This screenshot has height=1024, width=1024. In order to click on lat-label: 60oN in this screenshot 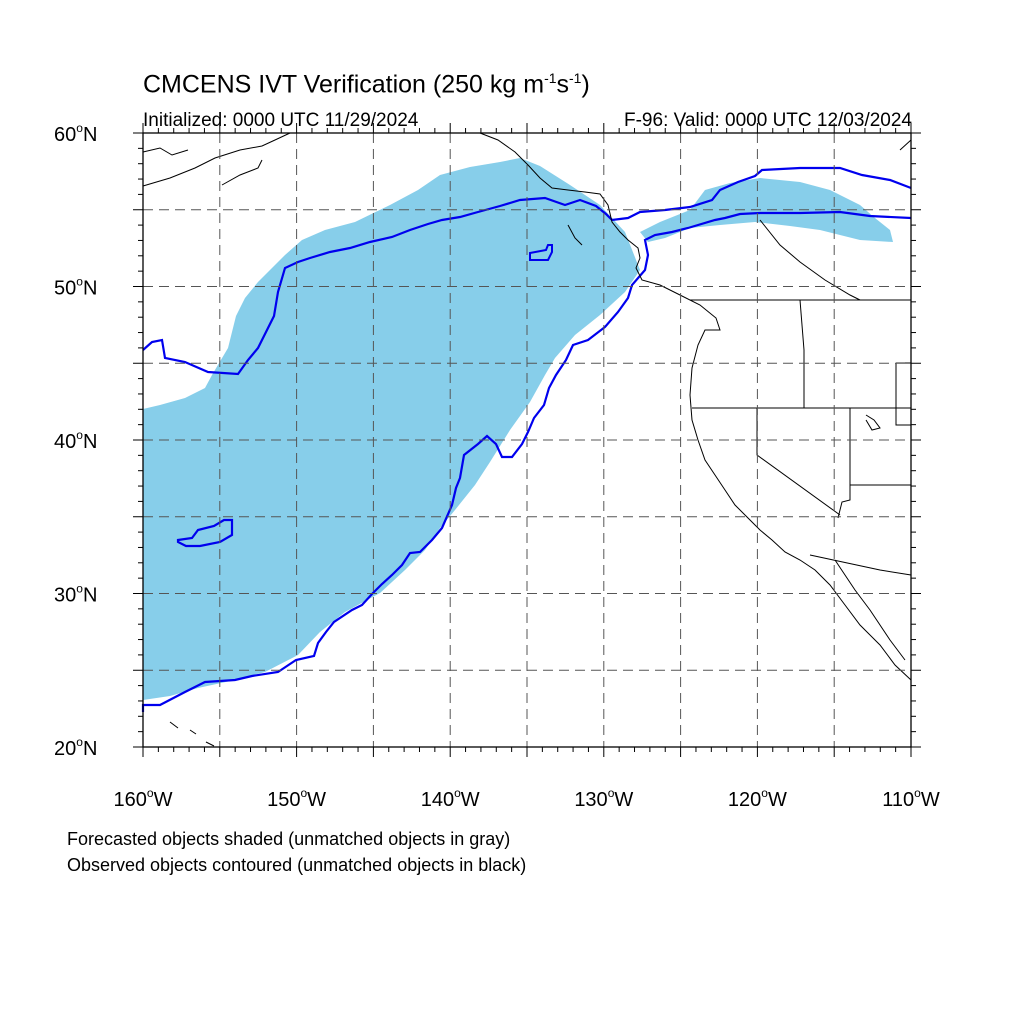, I will do `click(75, 133)`.